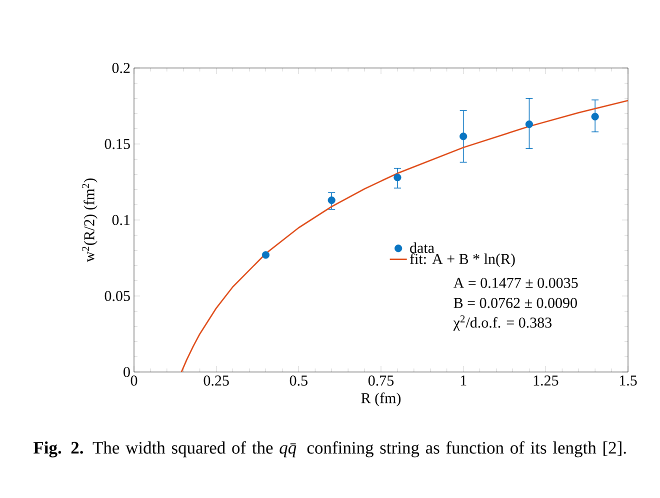 The height and width of the screenshot is (498, 660). What do you see at coordinates (299, 381) in the screenshot?
I see `x-tick-label: 0.5` at bounding box center [299, 381].